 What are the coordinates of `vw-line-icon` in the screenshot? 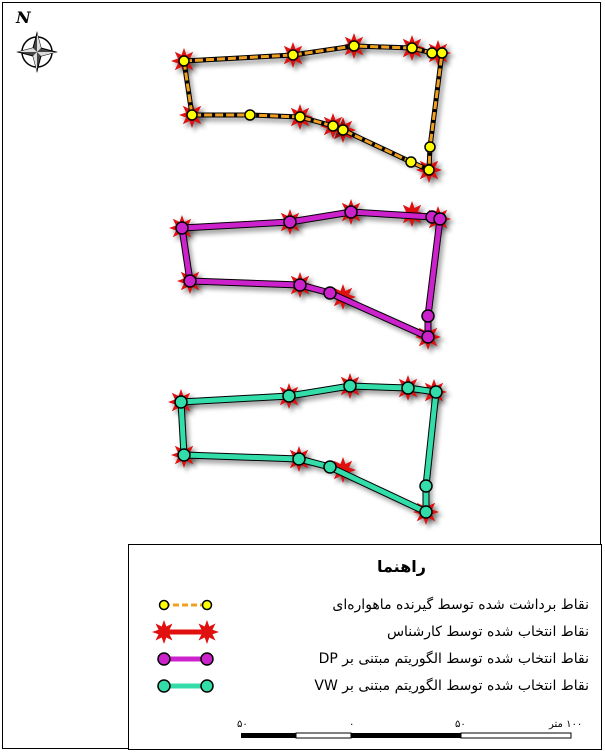 It's located at (185, 686).